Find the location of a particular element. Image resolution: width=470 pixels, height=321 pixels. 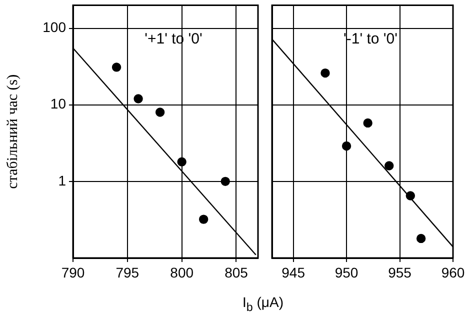

x-tick-label: 795 is located at coordinates (128, 272).